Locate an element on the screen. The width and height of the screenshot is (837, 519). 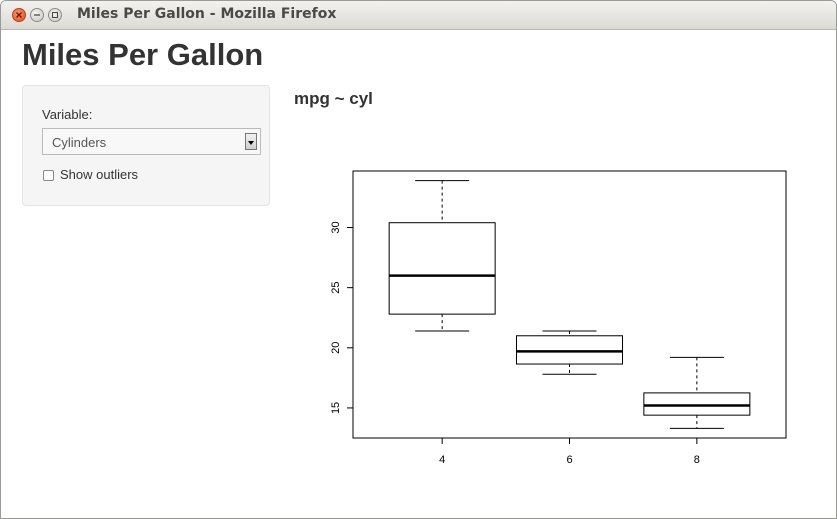
minimize-window-button is located at coordinates (37, 15).